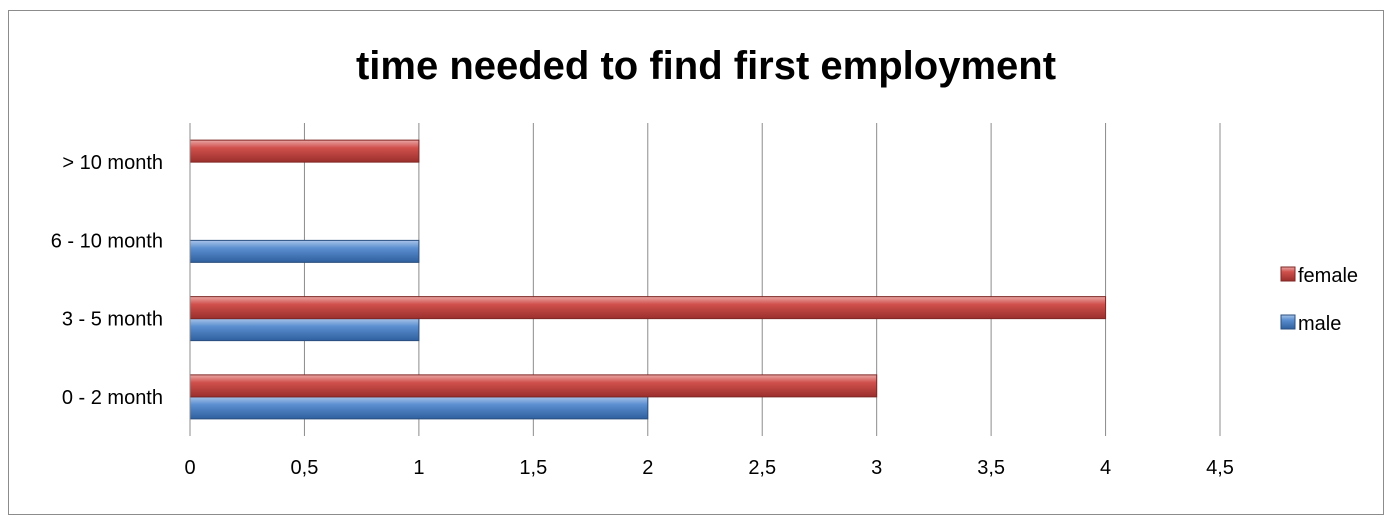 Image resolution: width=1392 pixels, height=515 pixels. What do you see at coordinates (1319, 300) in the screenshot?
I see `legend: female male` at bounding box center [1319, 300].